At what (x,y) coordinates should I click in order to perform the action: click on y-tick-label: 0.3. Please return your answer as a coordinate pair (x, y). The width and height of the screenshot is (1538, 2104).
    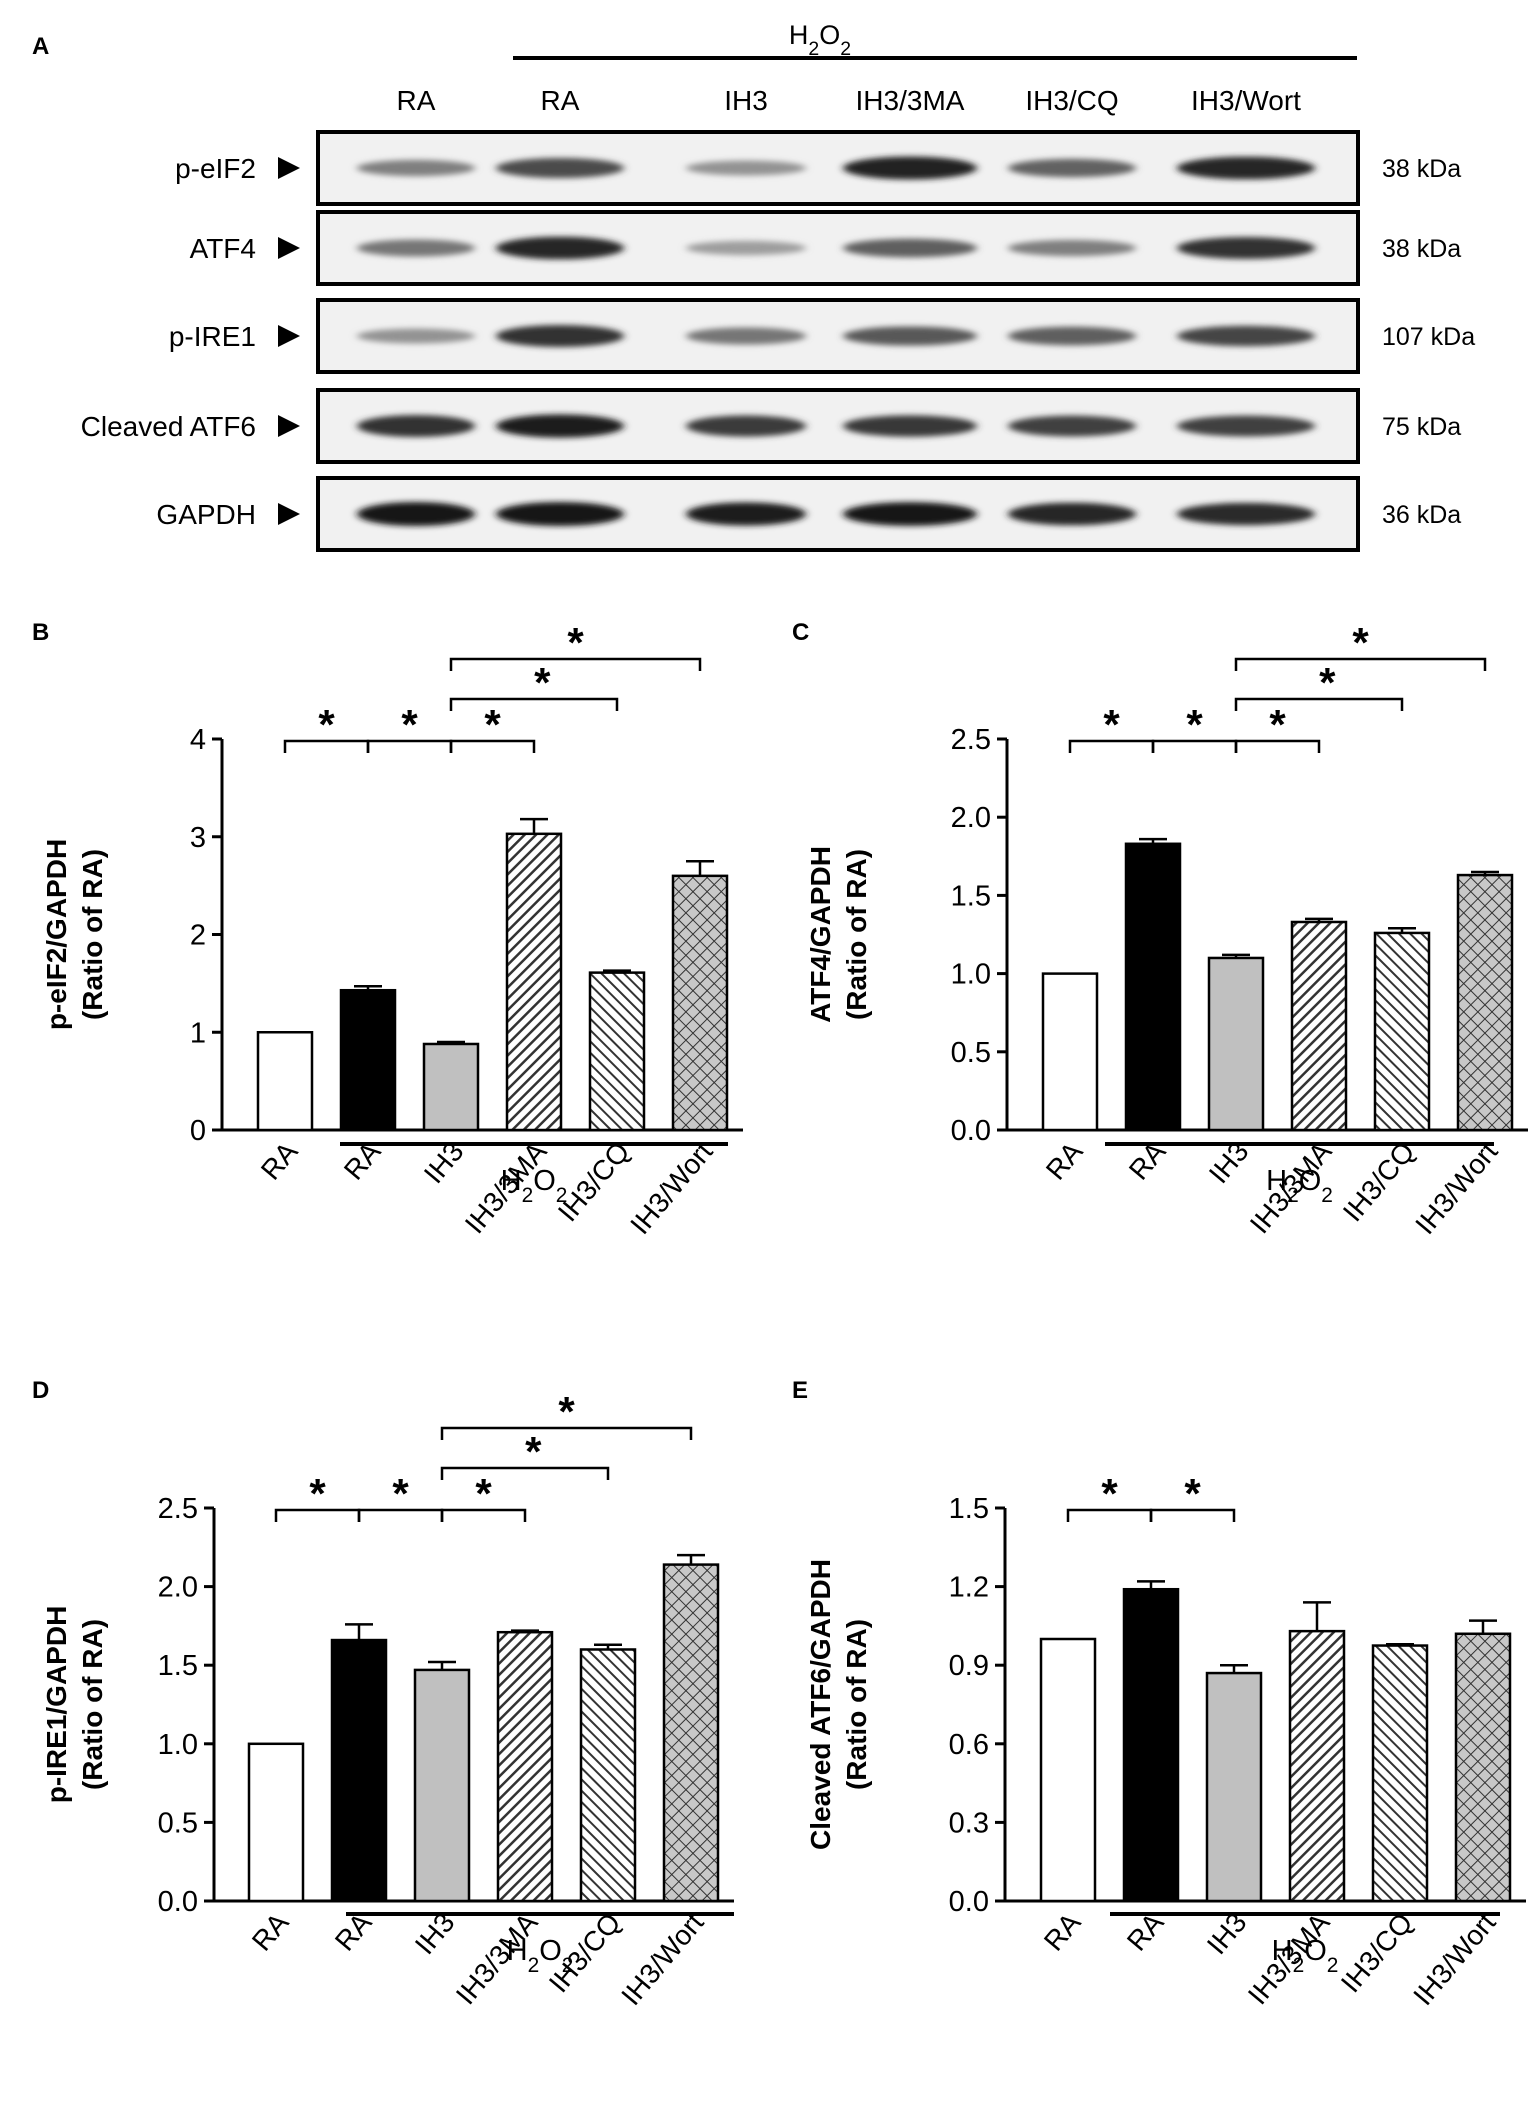
    Looking at the image, I should click on (969, 1823).